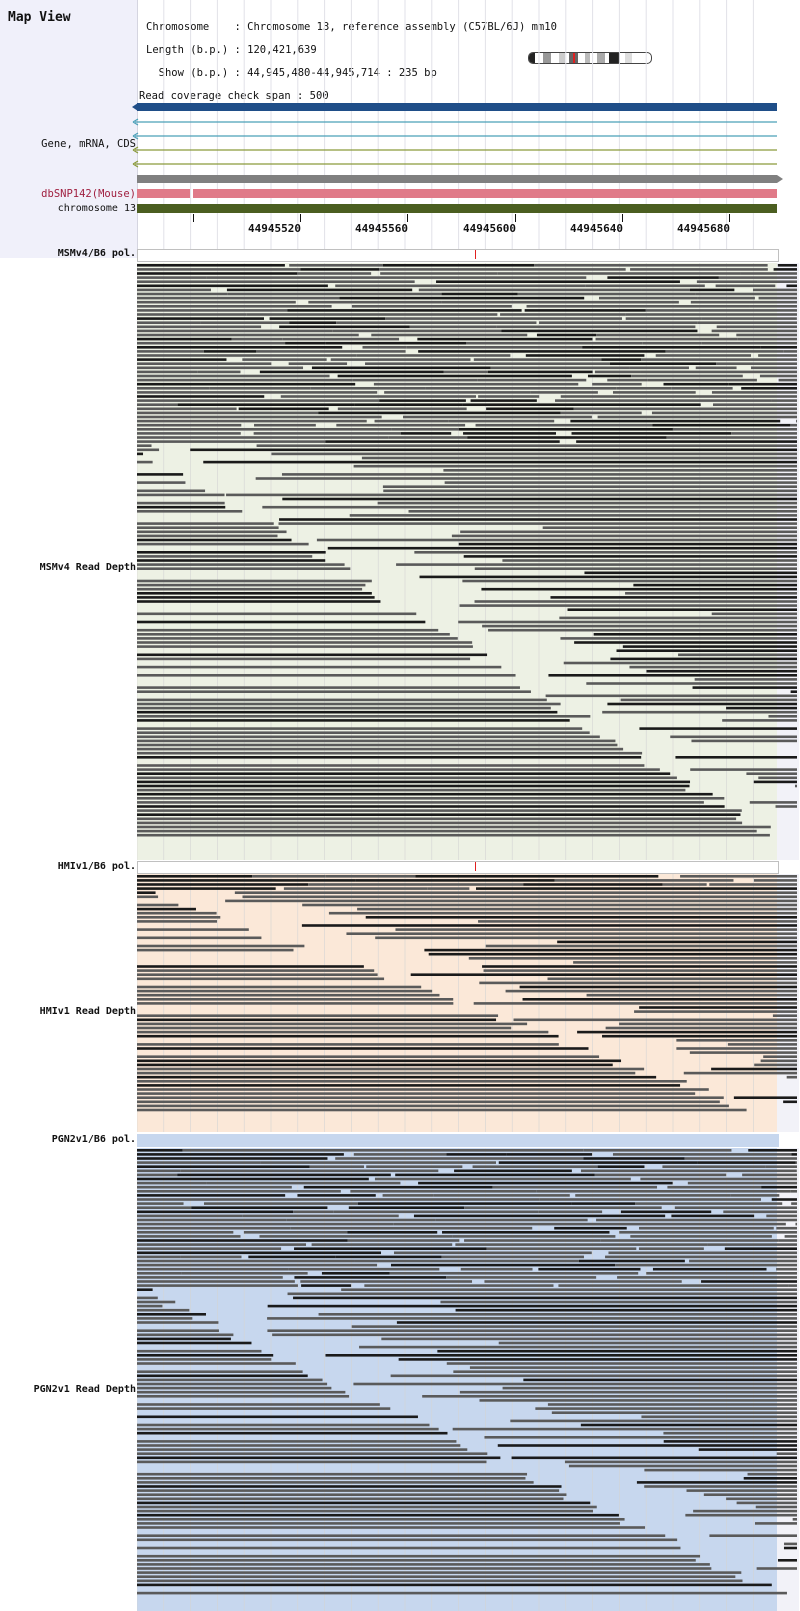 This screenshot has height=1611, width=800. I want to click on hmi-read-depth-track, so click(468, 1003).